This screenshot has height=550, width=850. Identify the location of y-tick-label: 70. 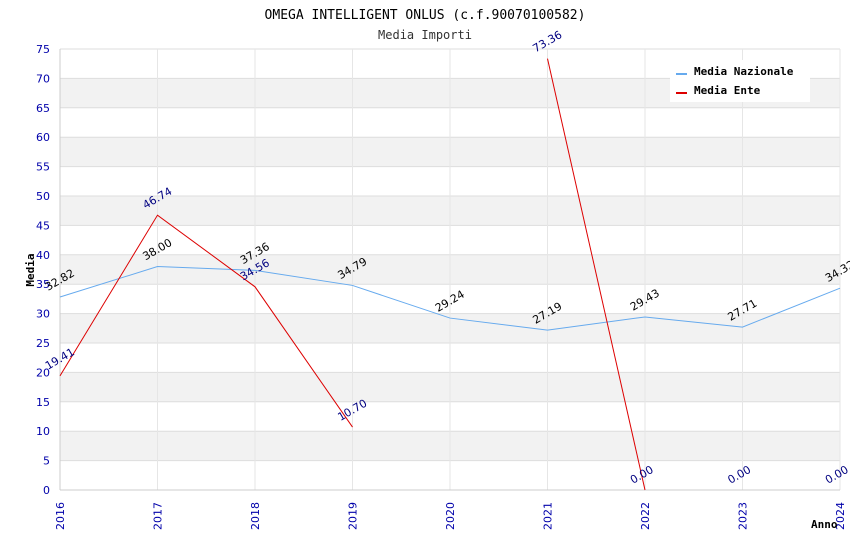
(43, 78).